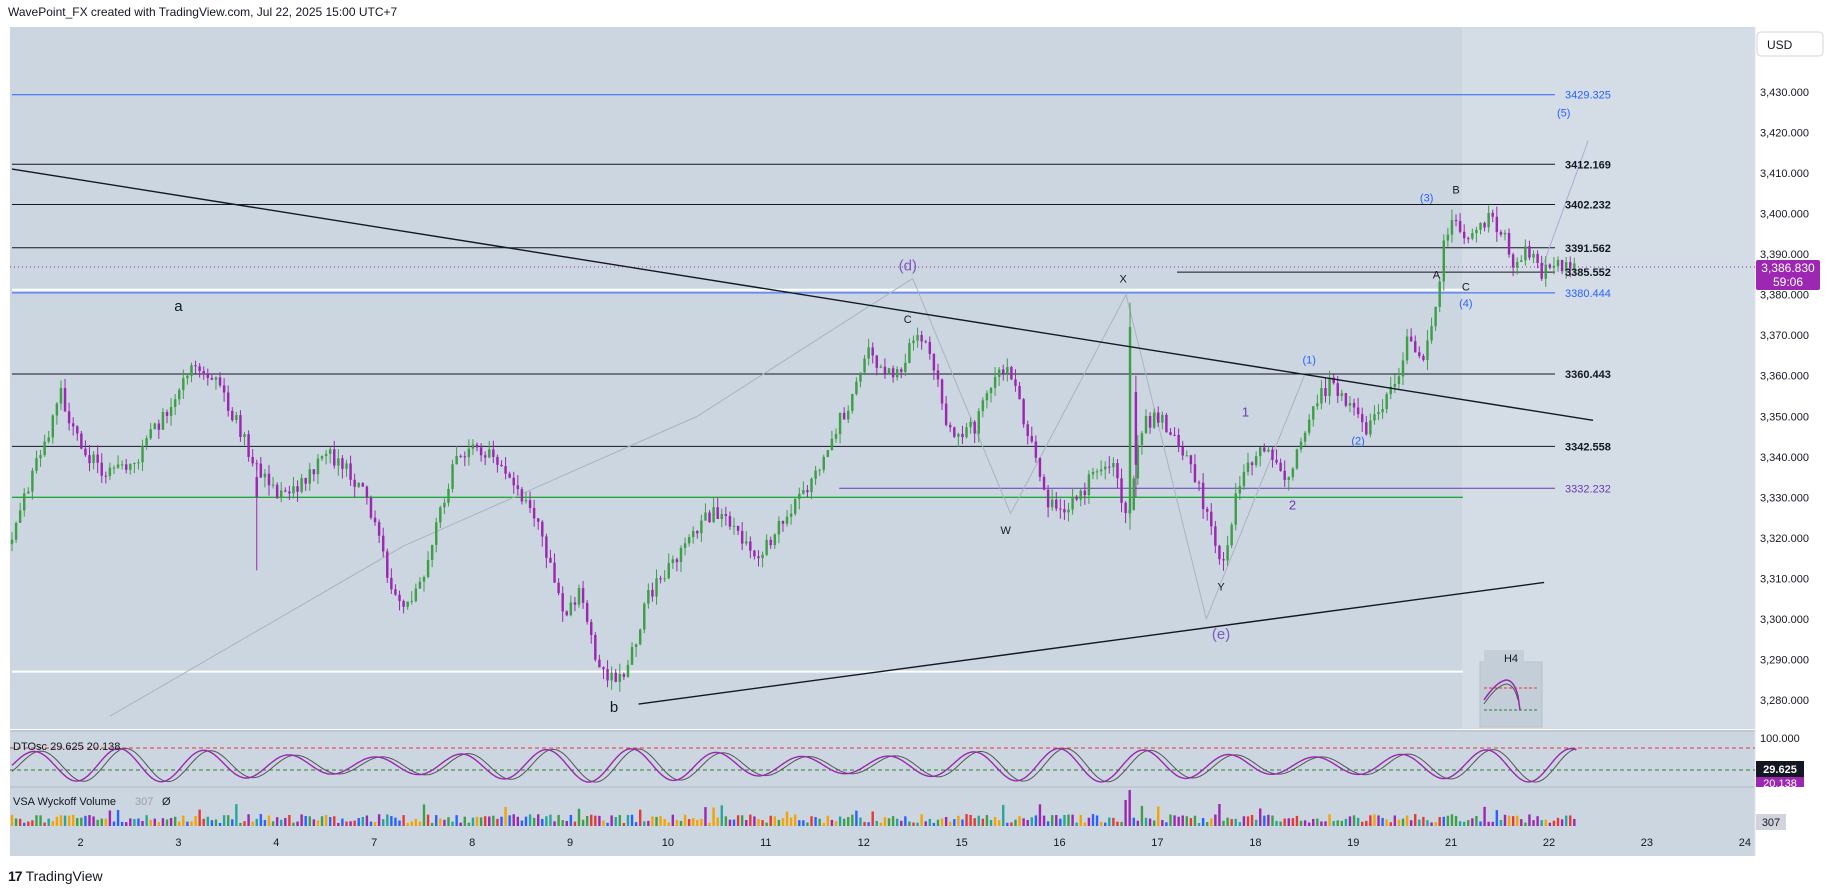  What do you see at coordinates (1511, 689) in the screenshot?
I see `mini-preview: H4` at bounding box center [1511, 689].